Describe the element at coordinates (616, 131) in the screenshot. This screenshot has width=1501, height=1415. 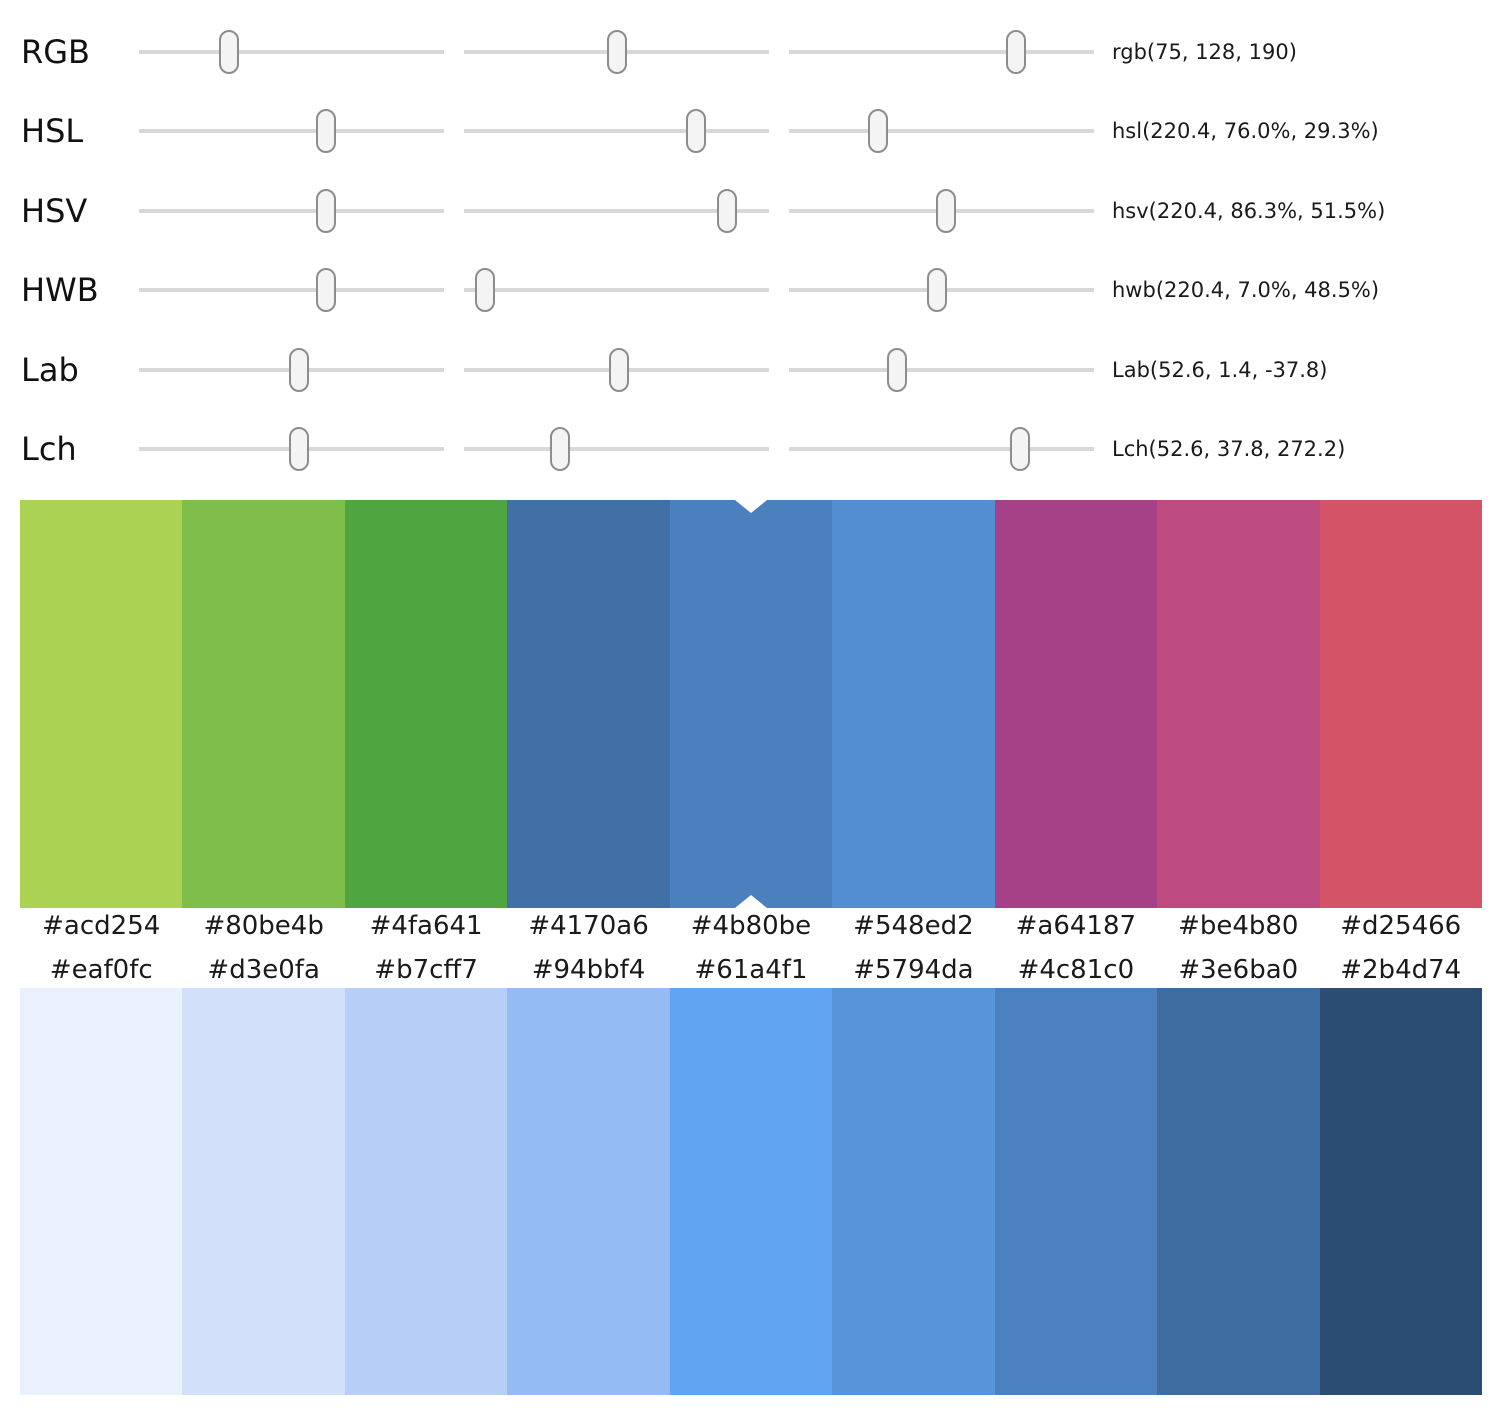
I see `hsl-saturation-slider` at that location.